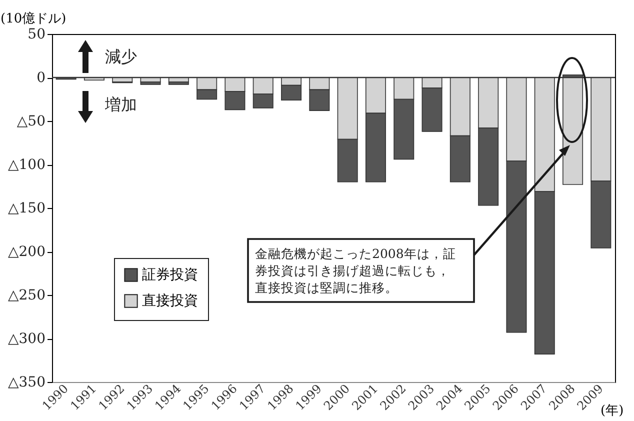 This screenshot has width=634, height=421. Describe the element at coordinates (27, 165) in the screenshot. I see `y-tick-label: △100` at that location.